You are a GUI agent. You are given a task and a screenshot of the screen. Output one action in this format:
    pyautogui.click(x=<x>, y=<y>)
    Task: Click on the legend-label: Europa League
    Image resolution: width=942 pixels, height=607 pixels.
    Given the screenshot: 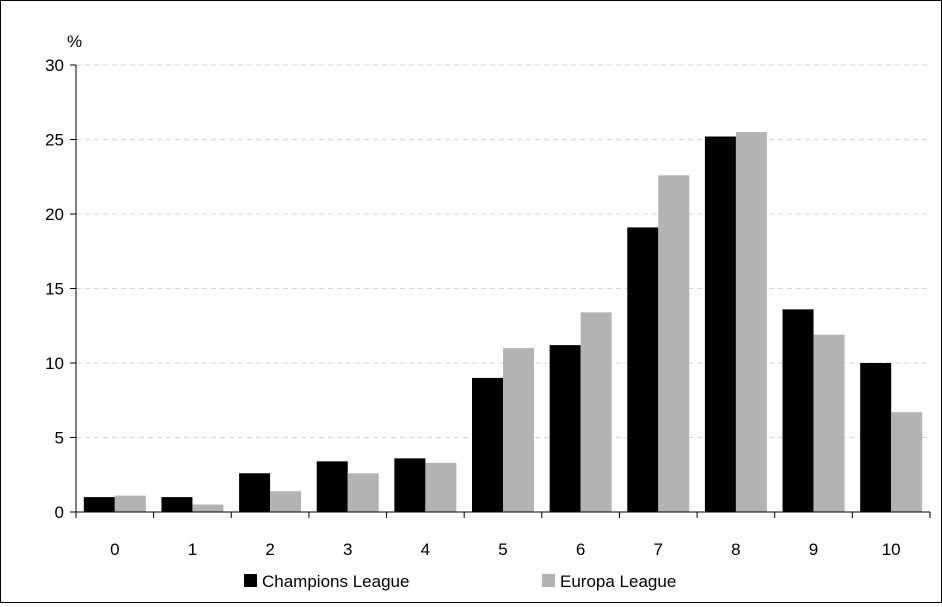 What is the action you would take?
    pyautogui.click(x=618, y=581)
    